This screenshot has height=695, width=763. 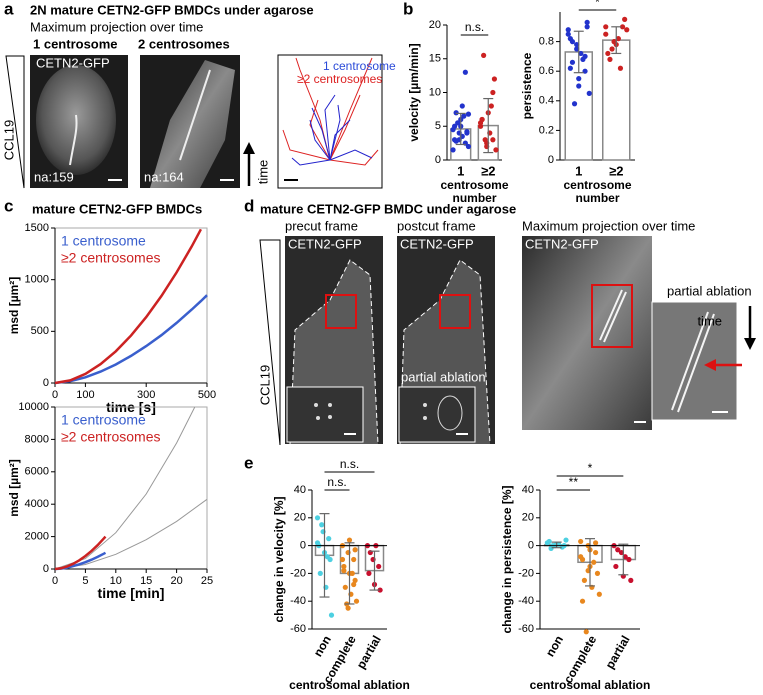 I want to click on image-label: 1 centrosome, so click(x=75, y=43).